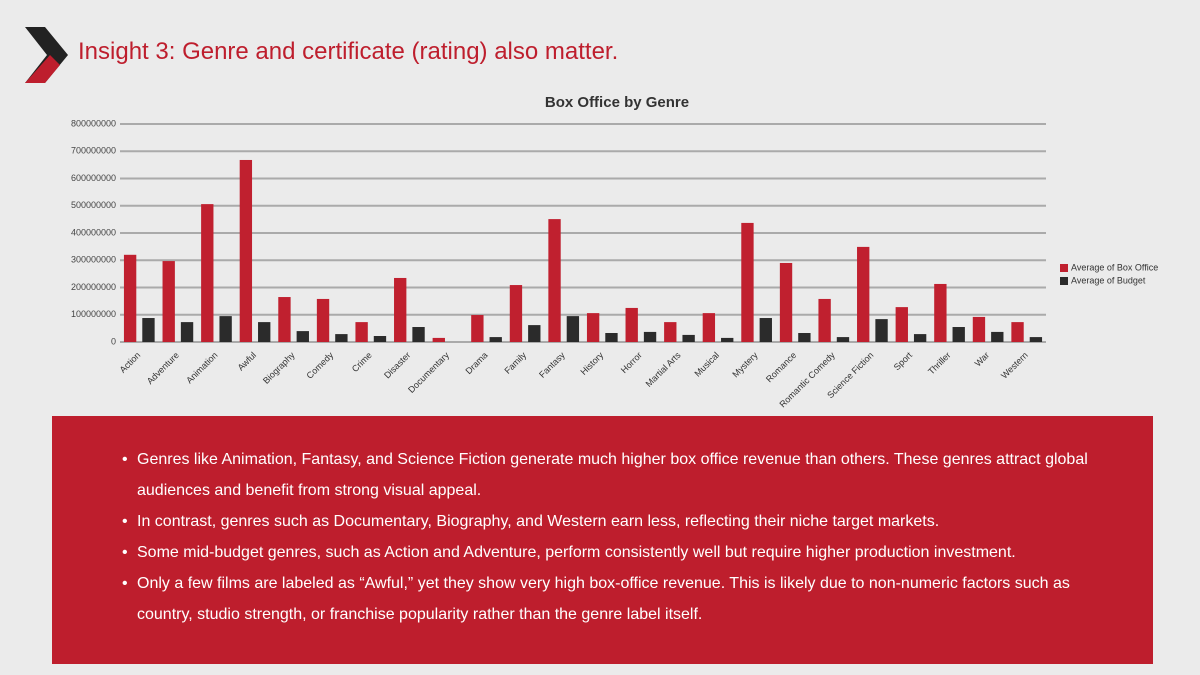  What do you see at coordinates (1114, 267) in the screenshot?
I see `legend-label: Average of Box Office` at bounding box center [1114, 267].